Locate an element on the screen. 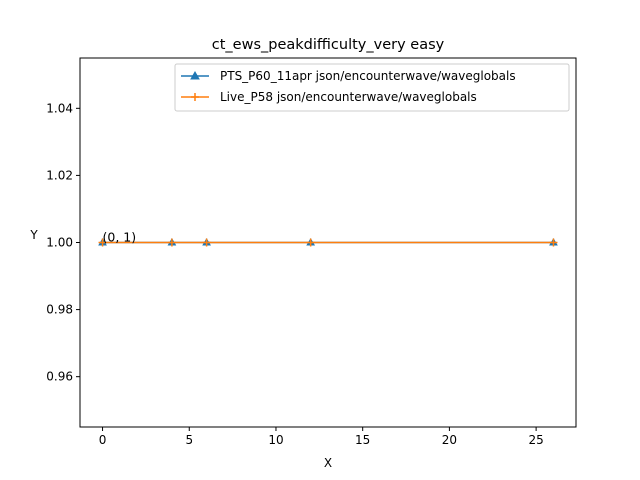 The height and width of the screenshot is (480, 640). x-tick-label: 5 is located at coordinates (189, 440).